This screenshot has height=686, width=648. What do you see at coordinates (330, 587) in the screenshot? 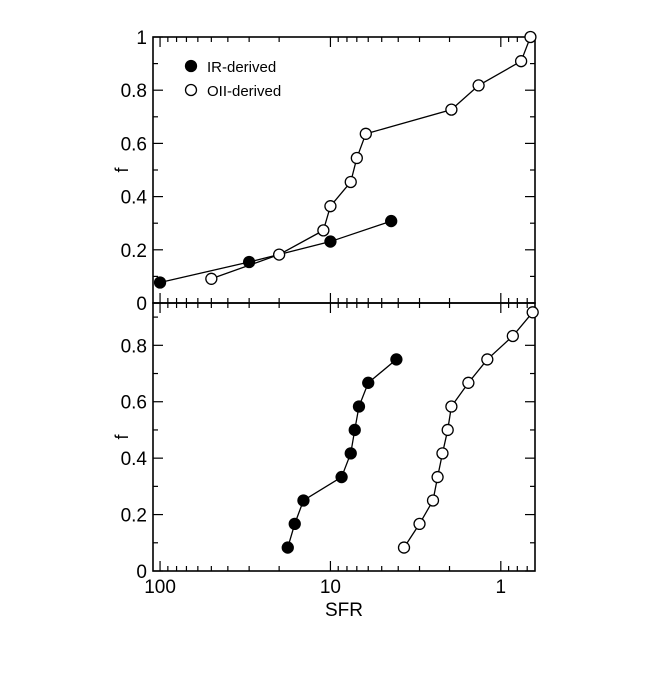
I see `x-tick-label: 10` at bounding box center [330, 587].